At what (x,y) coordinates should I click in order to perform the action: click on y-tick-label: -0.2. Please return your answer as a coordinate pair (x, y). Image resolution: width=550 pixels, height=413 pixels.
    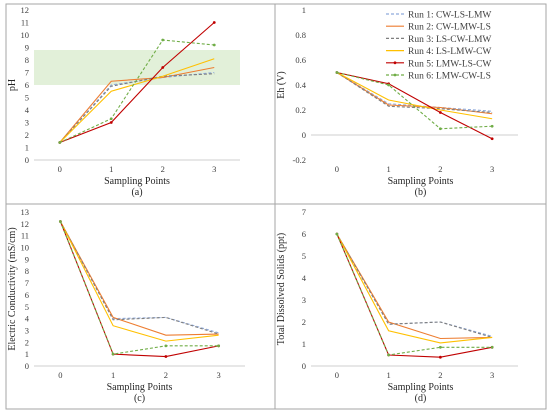
    Looking at the image, I should click on (299, 160).